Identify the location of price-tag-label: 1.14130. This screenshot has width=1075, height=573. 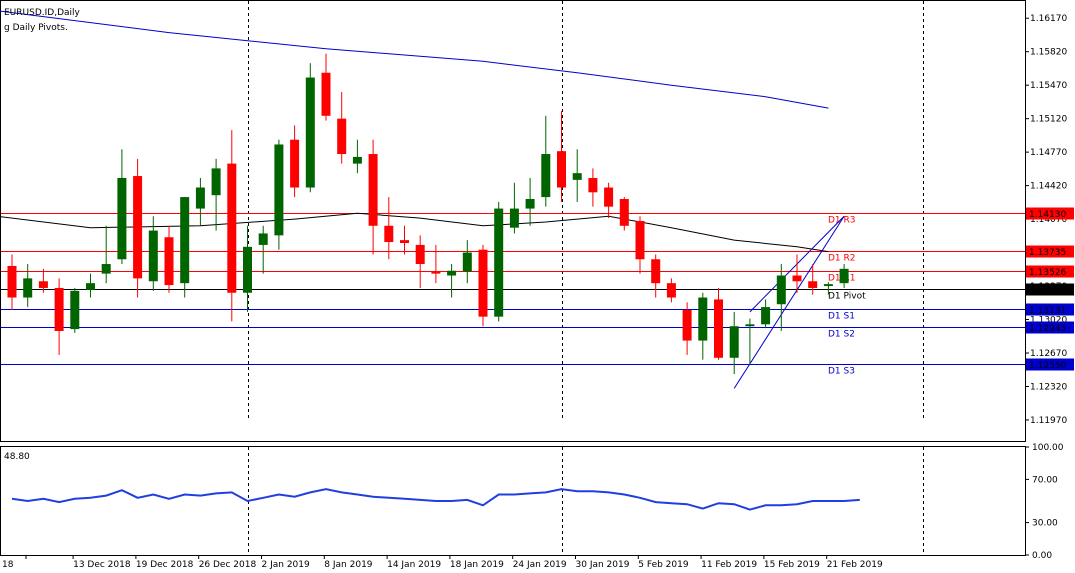
(1047, 215).